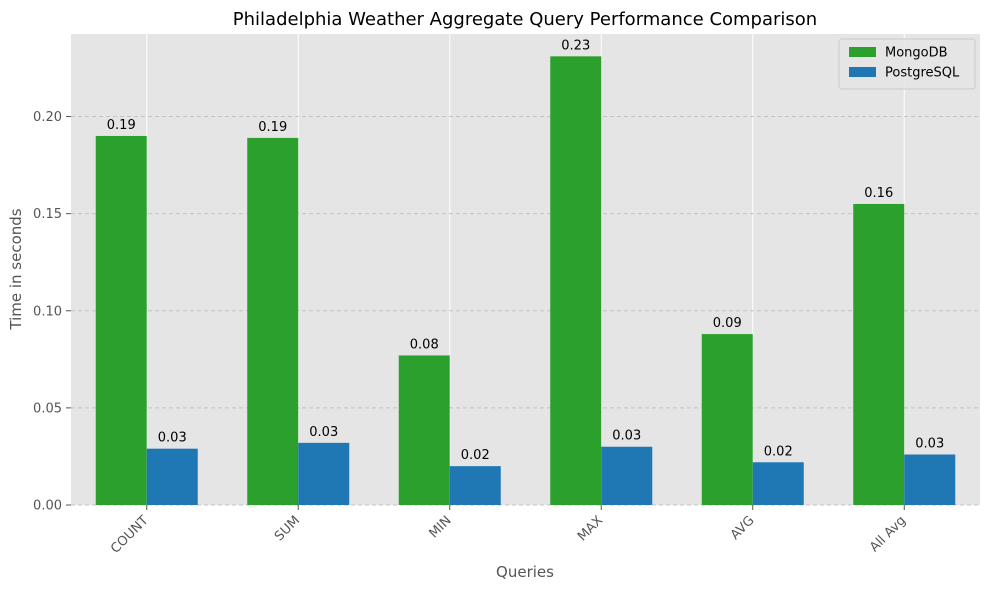 The height and width of the screenshot is (590, 989). What do you see at coordinates (47, 117) in the screenshot?
I see `y-tick-label: 0.20` at bounding box center [47, 117].